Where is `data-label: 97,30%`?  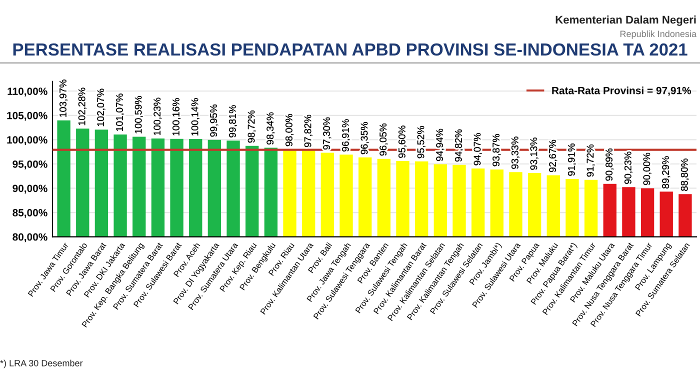 data-label: 97,30% is located at coordinates (327, 133).